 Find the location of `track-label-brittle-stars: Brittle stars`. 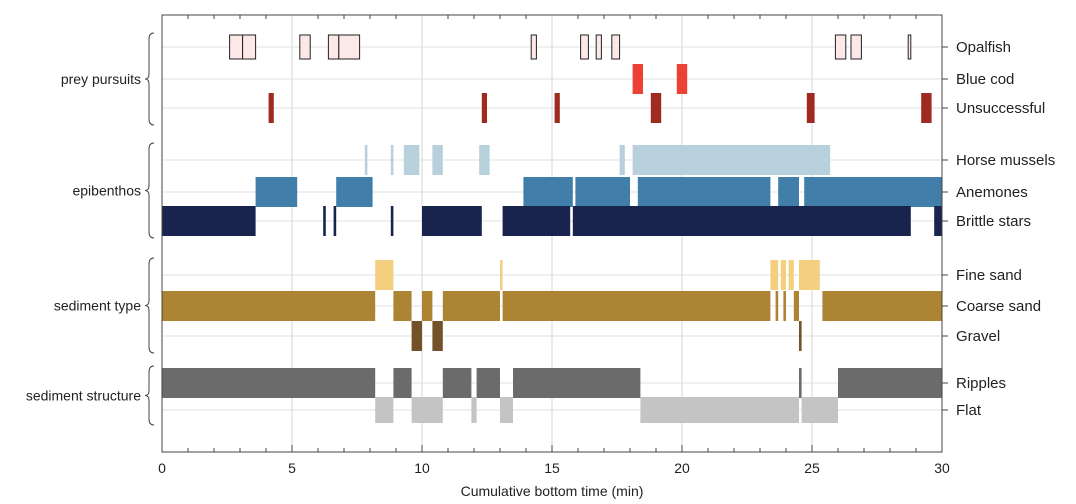

track-label-brittle-stars: Brittle stars is located at coordinates (993, 221).